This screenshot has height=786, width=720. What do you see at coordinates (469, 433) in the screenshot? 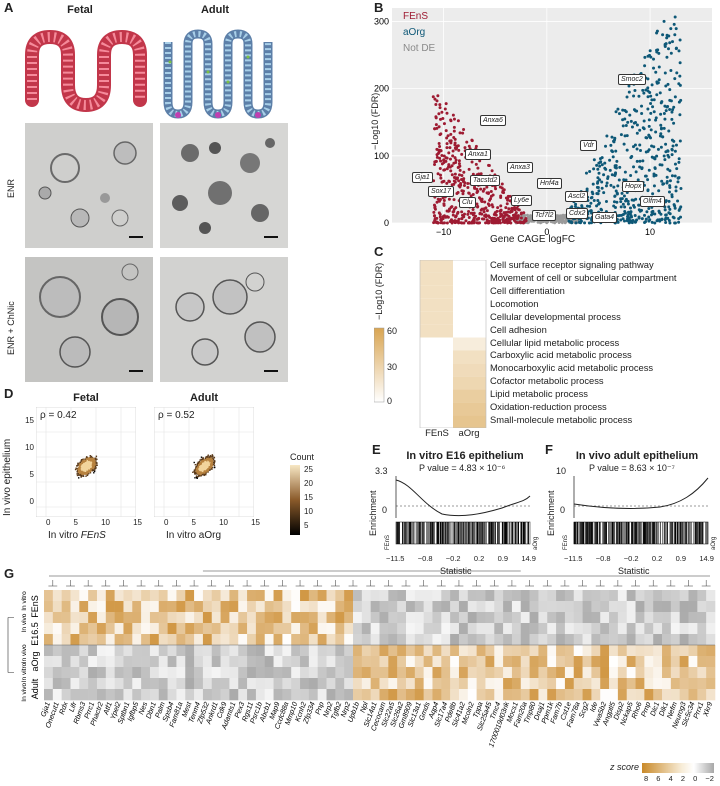
I see `go-col-aorg: aOrg` at bounding box center [469, 433].